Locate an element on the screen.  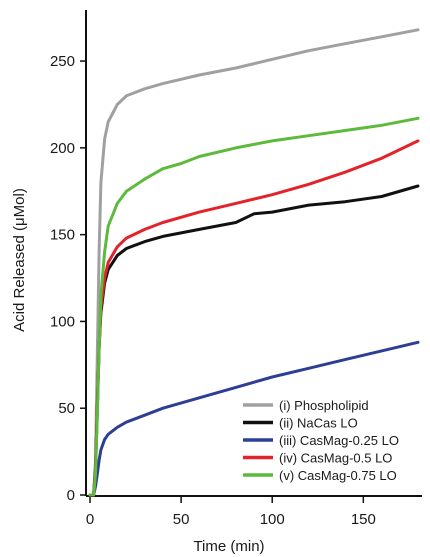
legend-label: (ii) NaCas LO is located at coordinates (318, 423).